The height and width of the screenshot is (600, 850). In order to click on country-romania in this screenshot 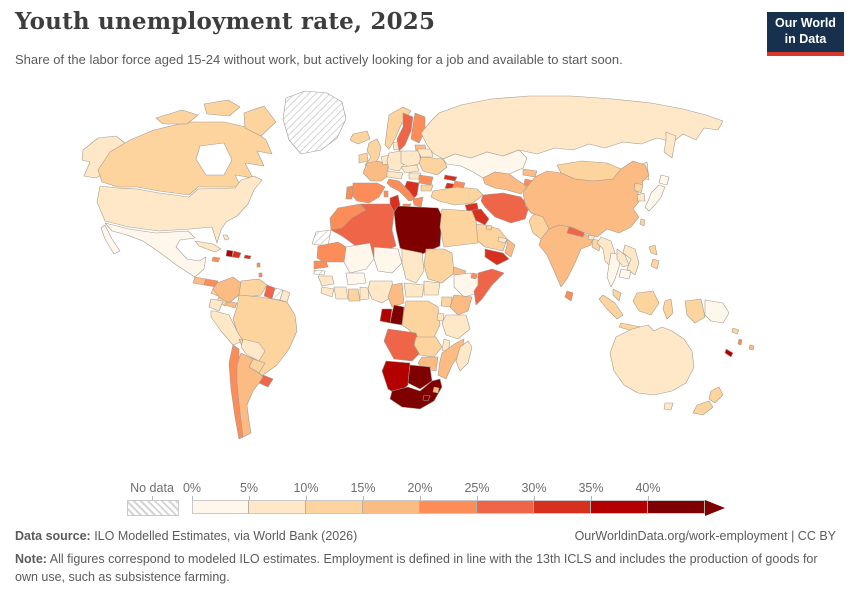, I will do `click(426, 180)`.